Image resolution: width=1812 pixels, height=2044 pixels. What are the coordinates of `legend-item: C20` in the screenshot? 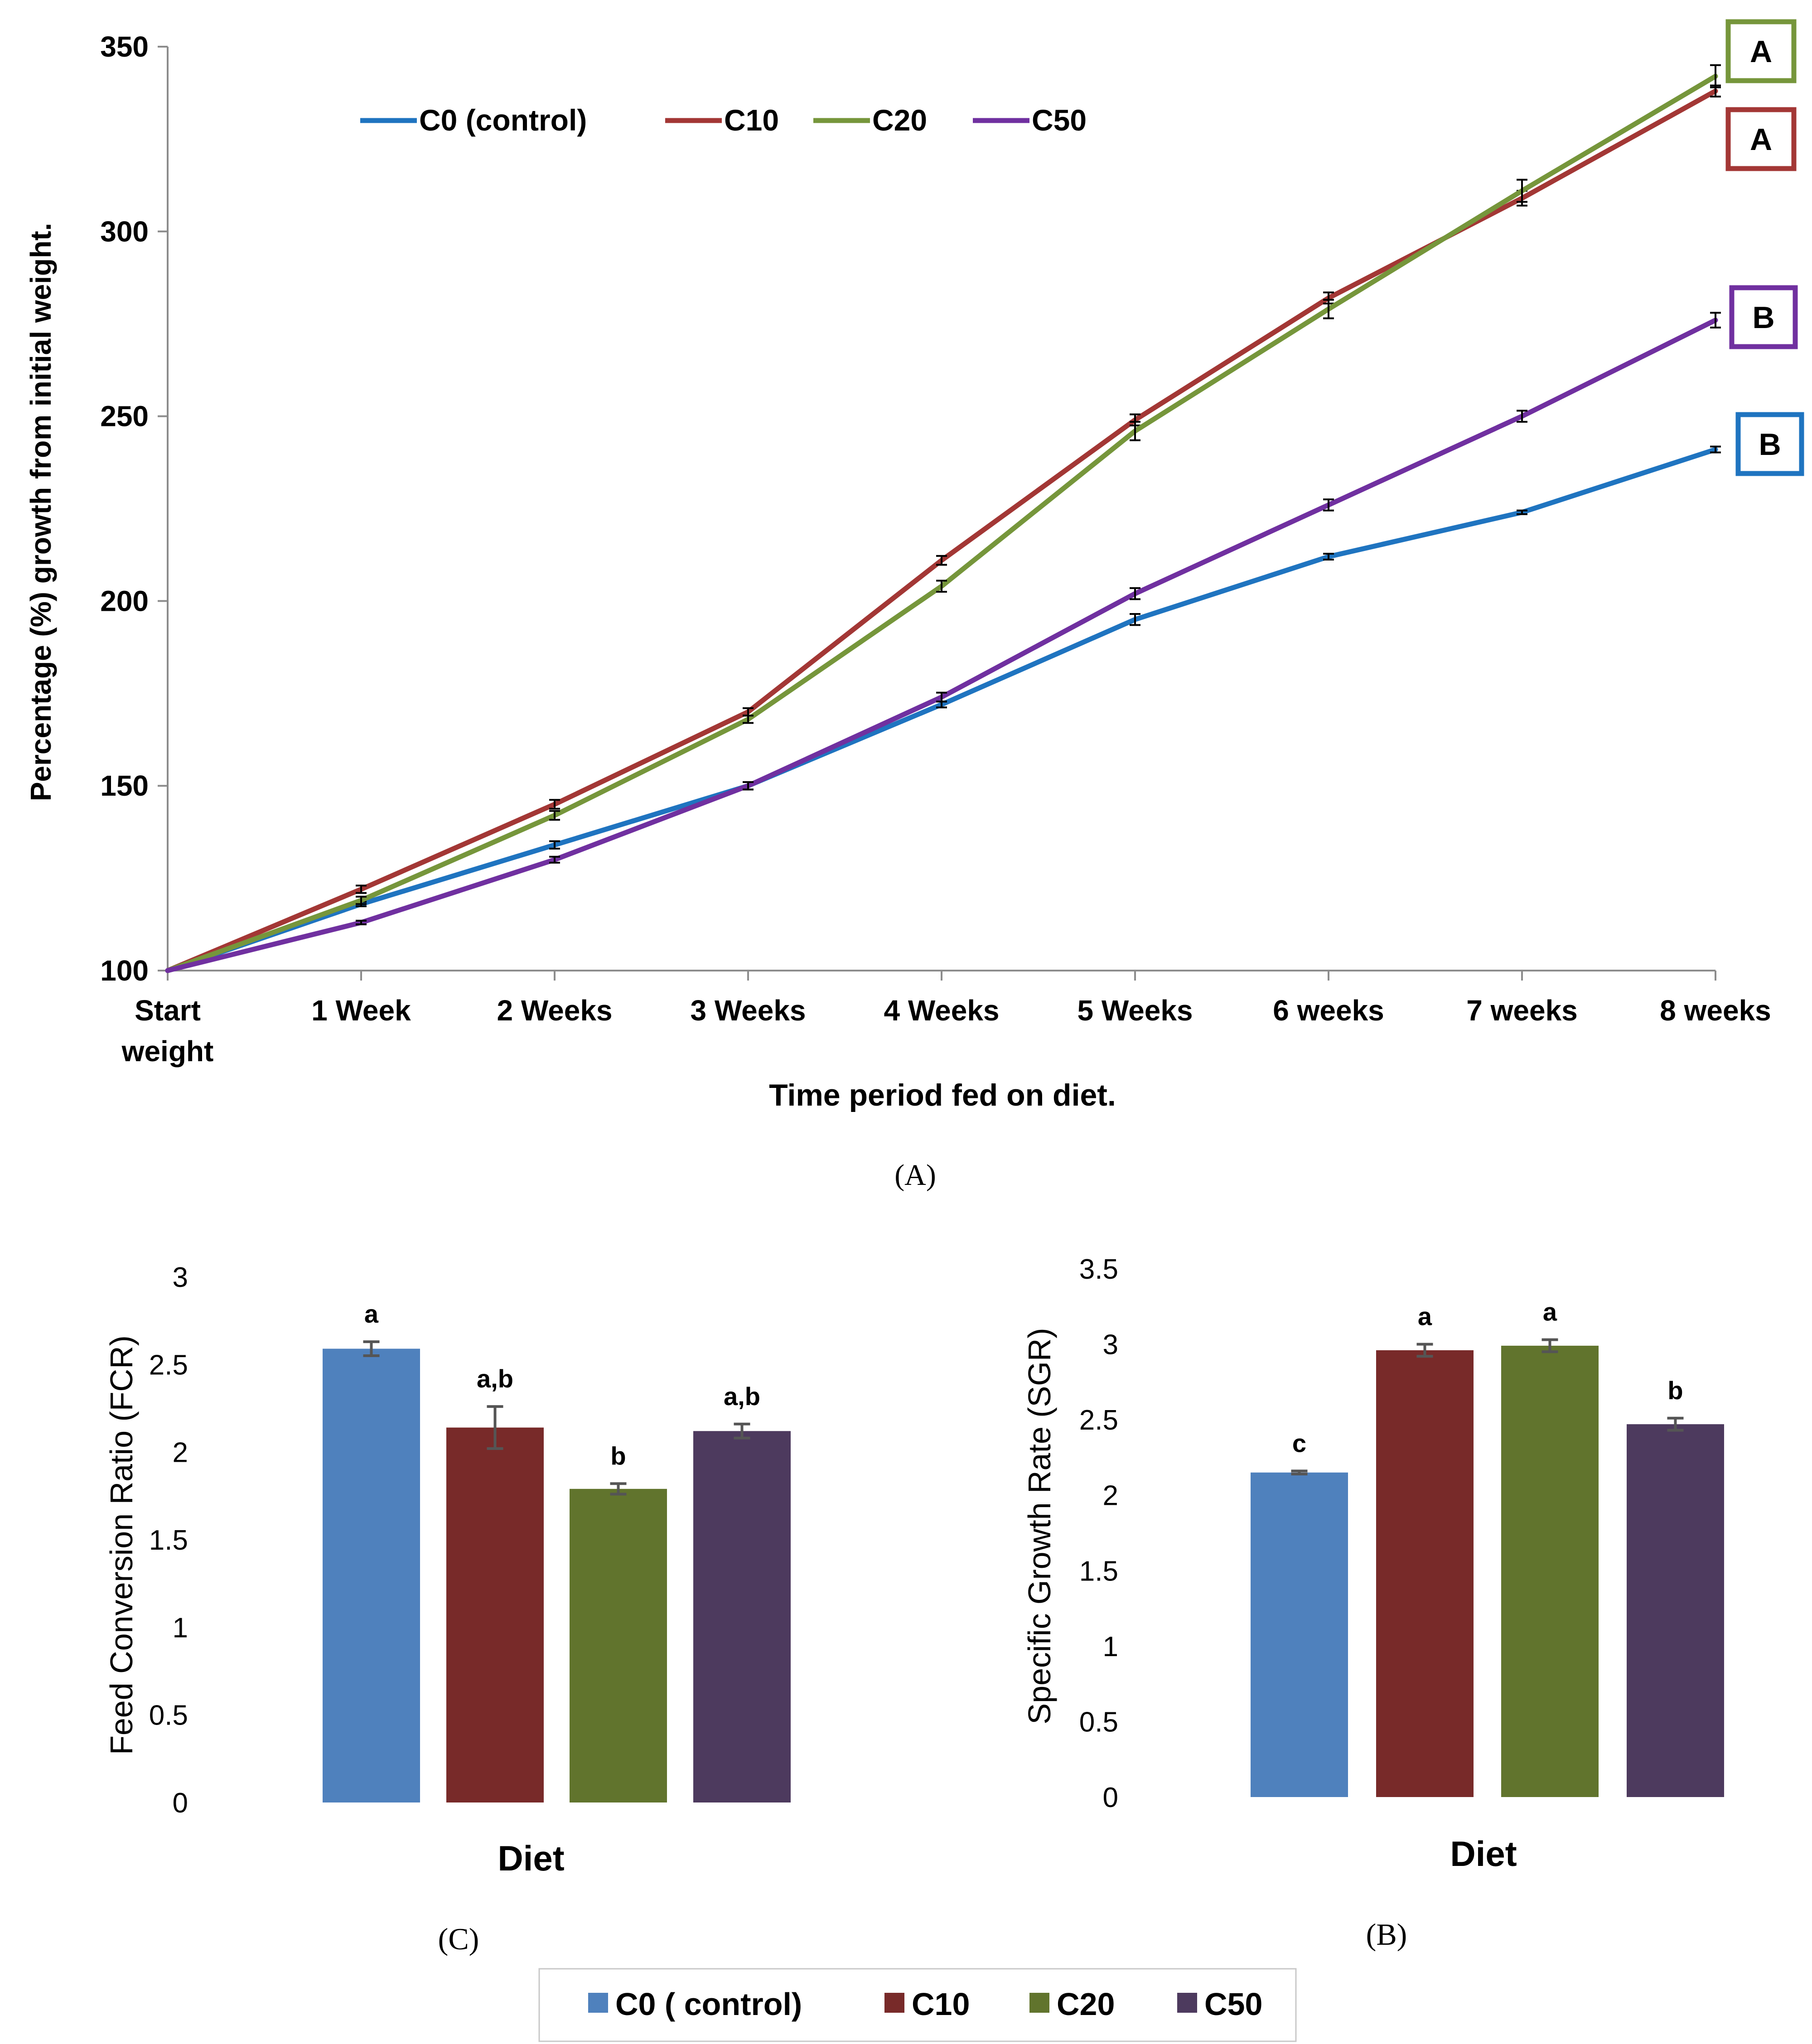 It's located at (1072, 2004).